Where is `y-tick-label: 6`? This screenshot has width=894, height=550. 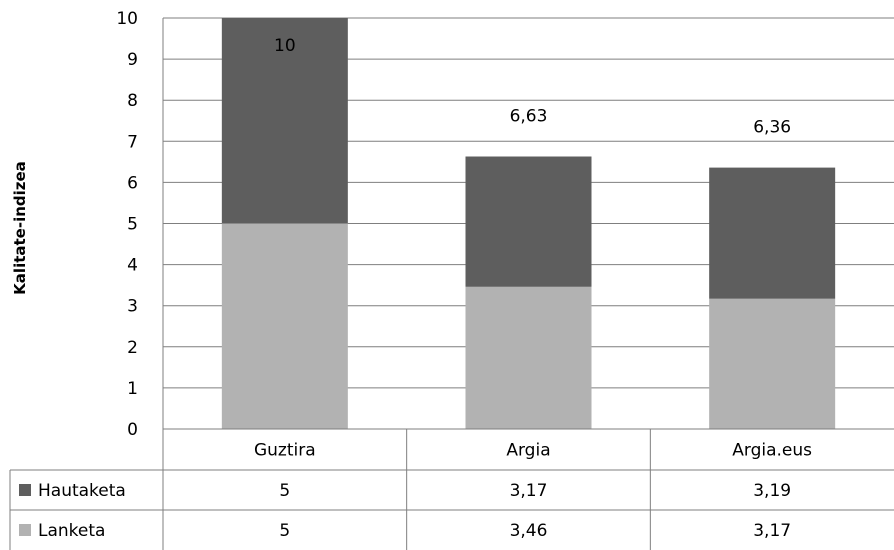
y-tick-label: 6 is located at coordinates (132, 183).